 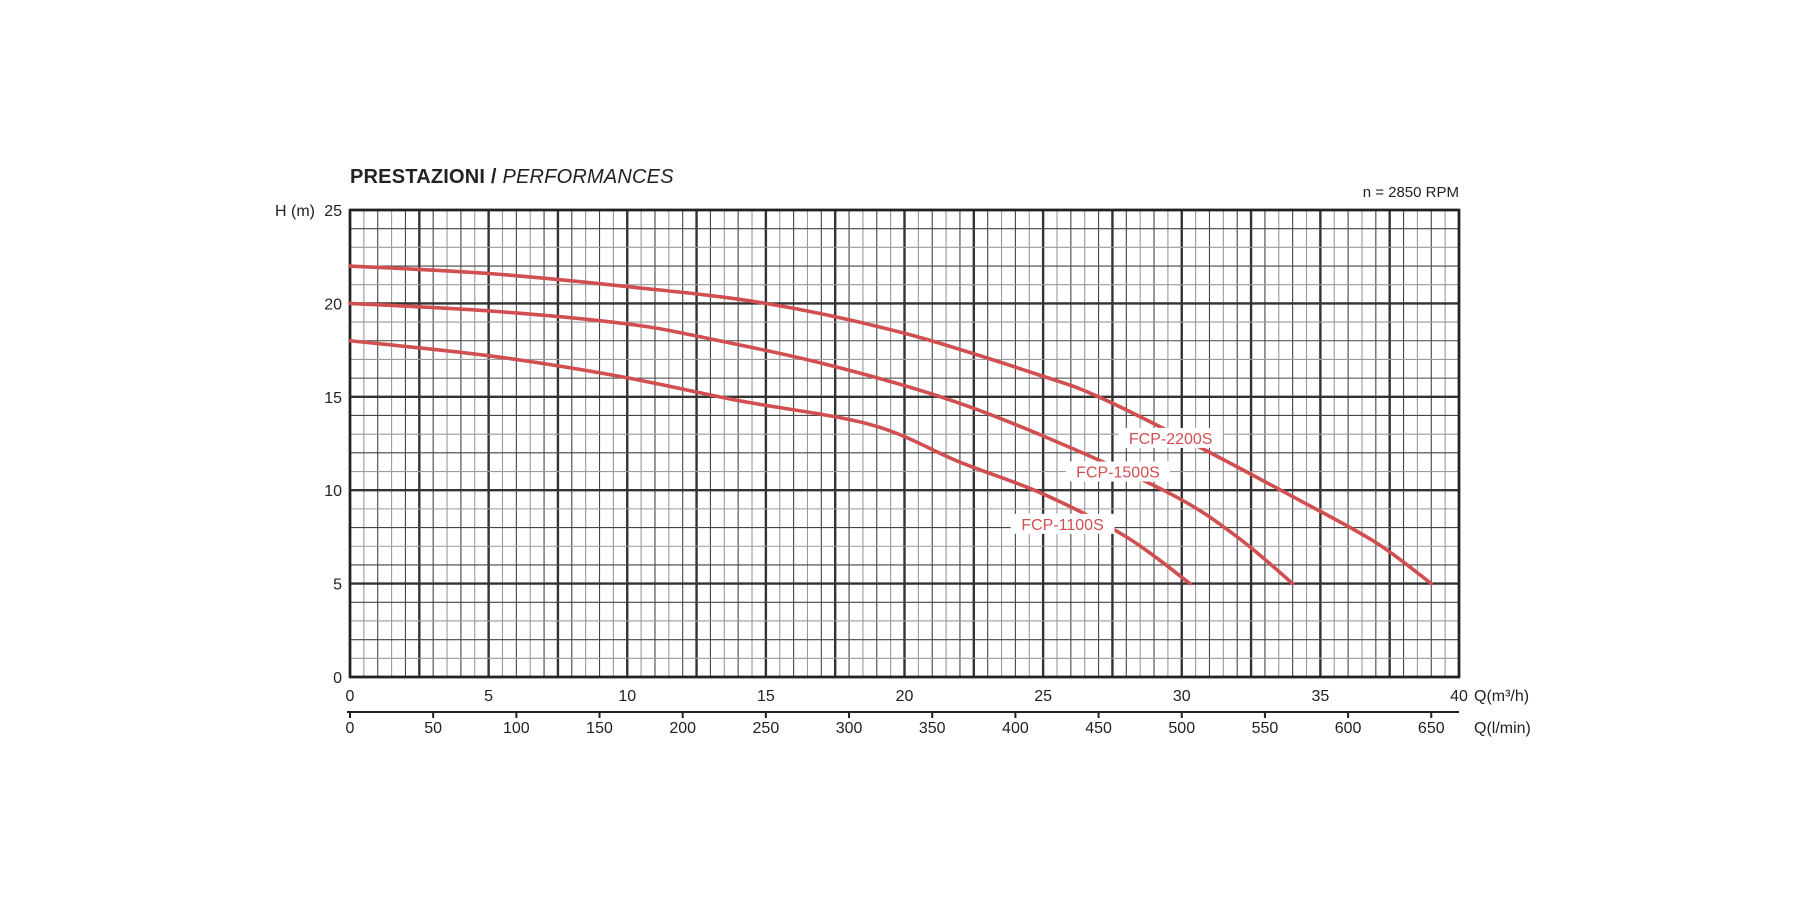 I want to click on x2-tick-label: 400, so click(x=1015, y=728).